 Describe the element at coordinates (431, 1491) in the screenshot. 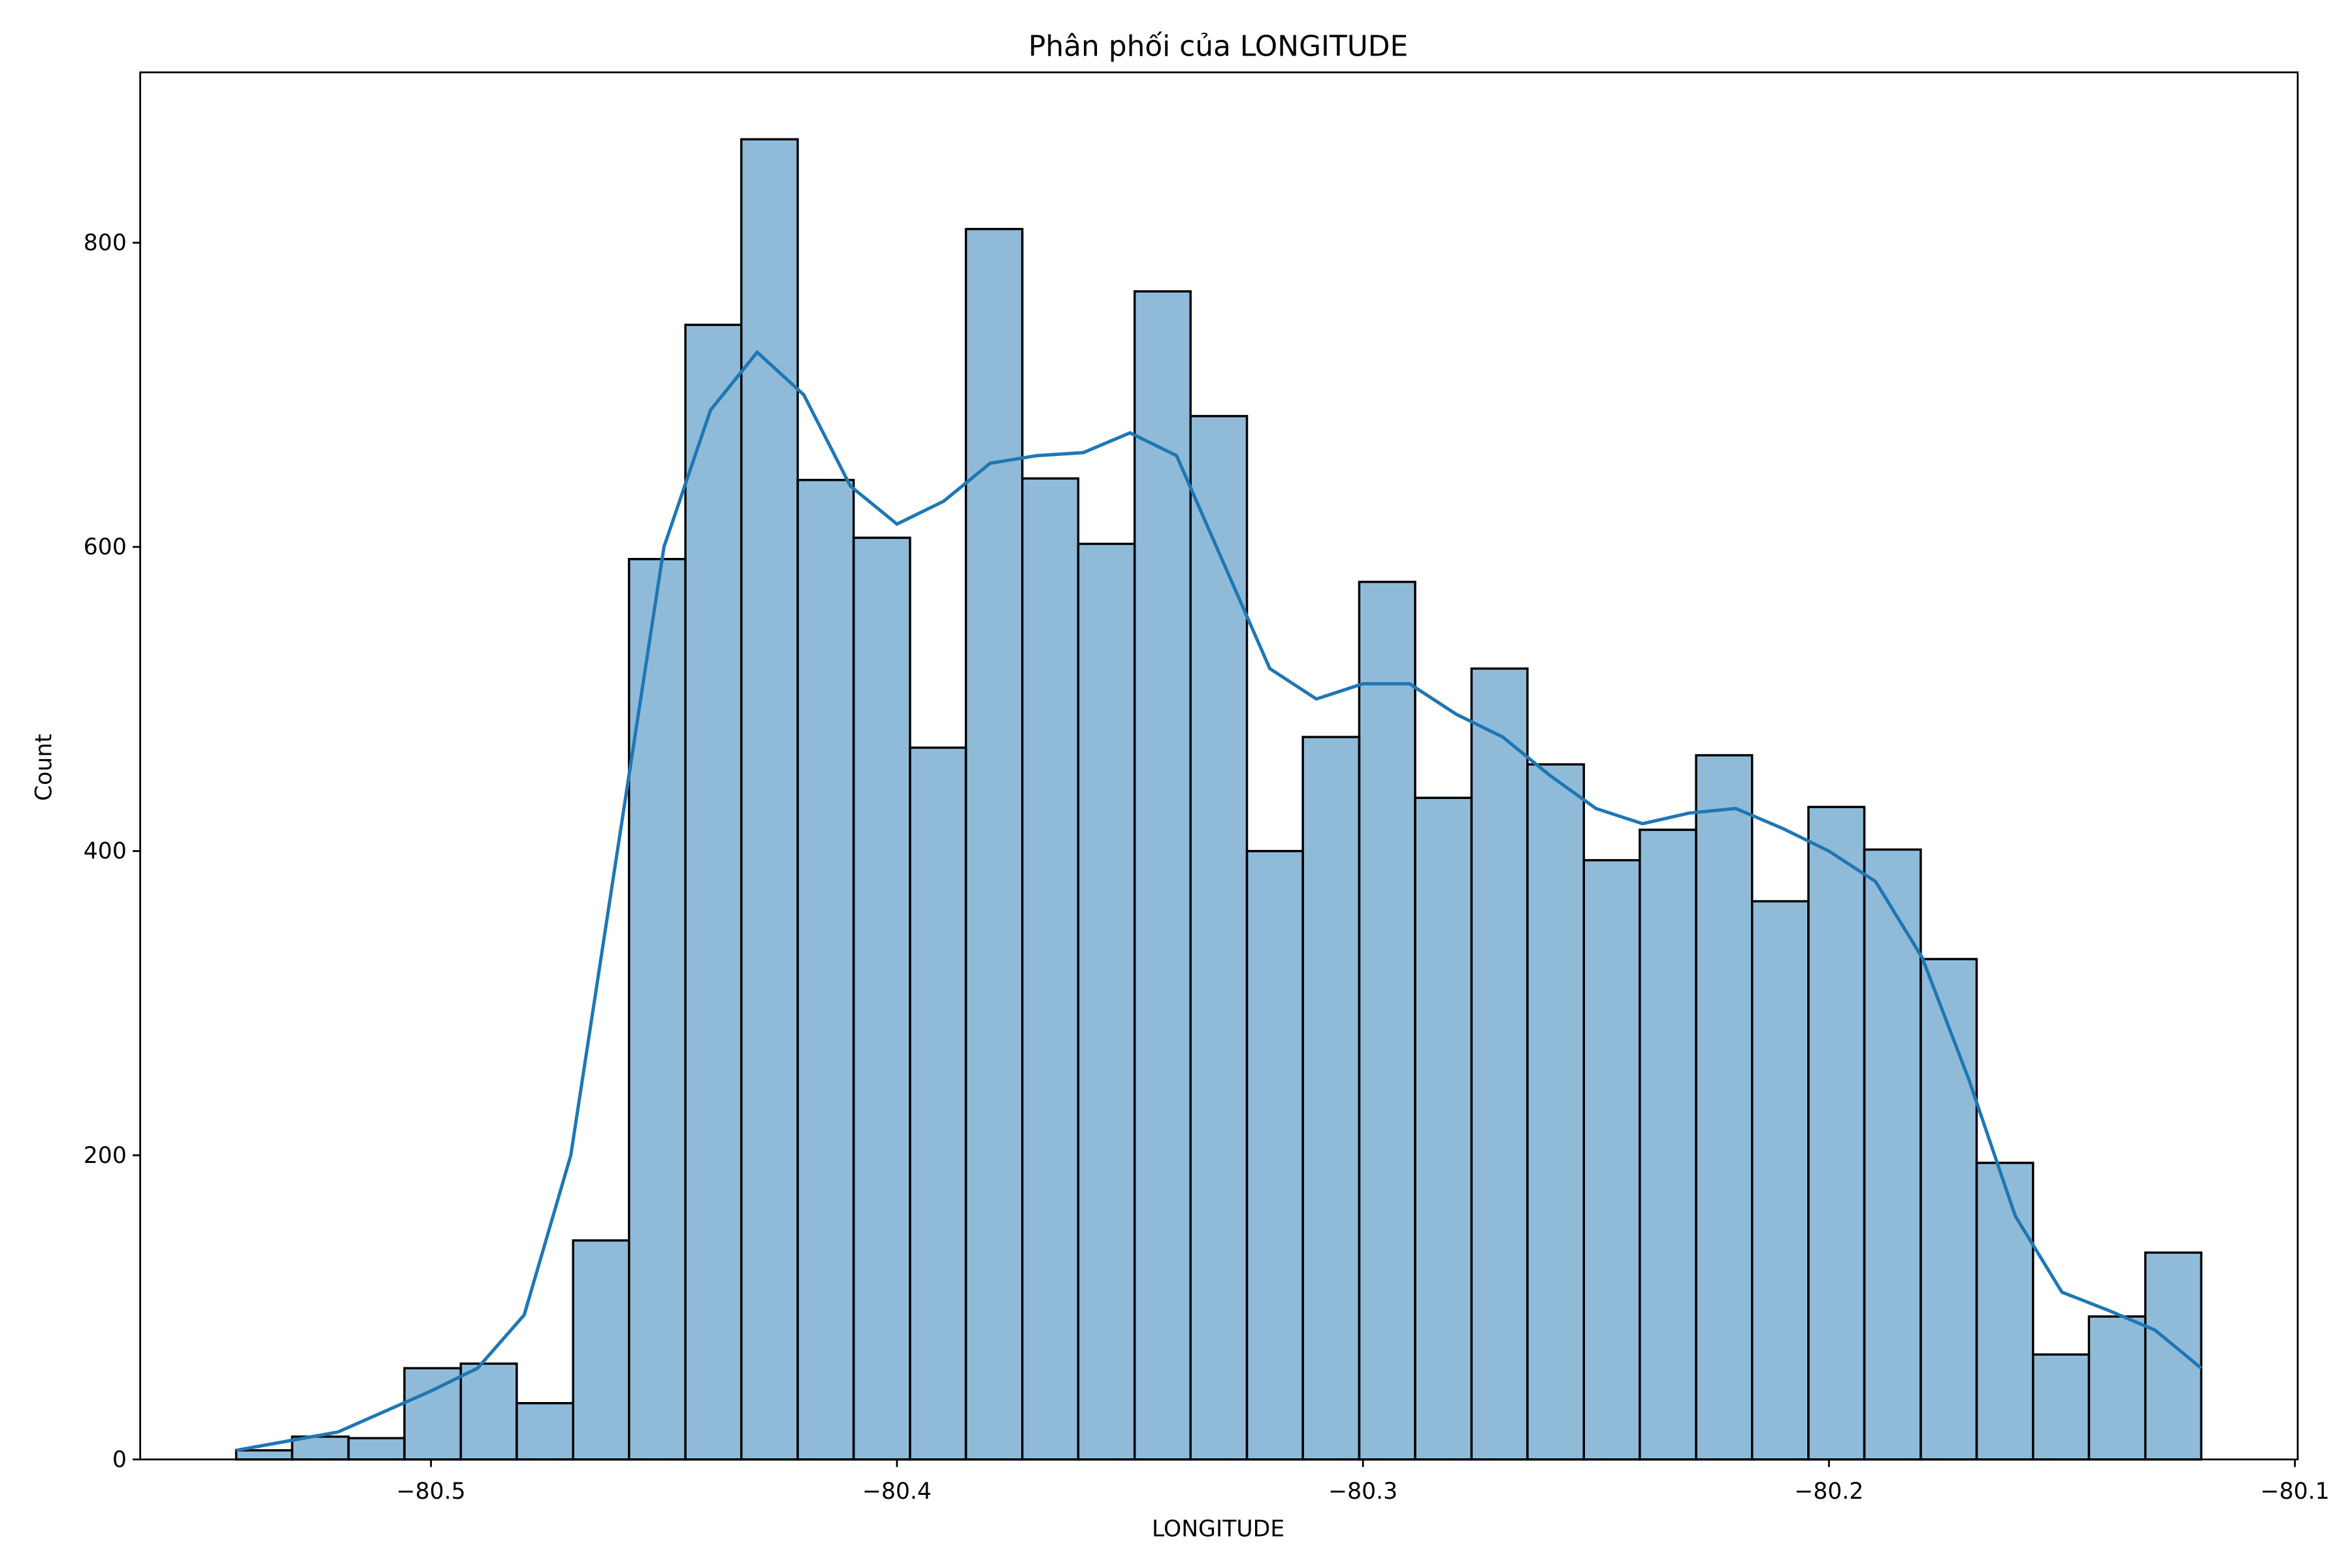

I see `x-tick-label: −80.5` at that location.